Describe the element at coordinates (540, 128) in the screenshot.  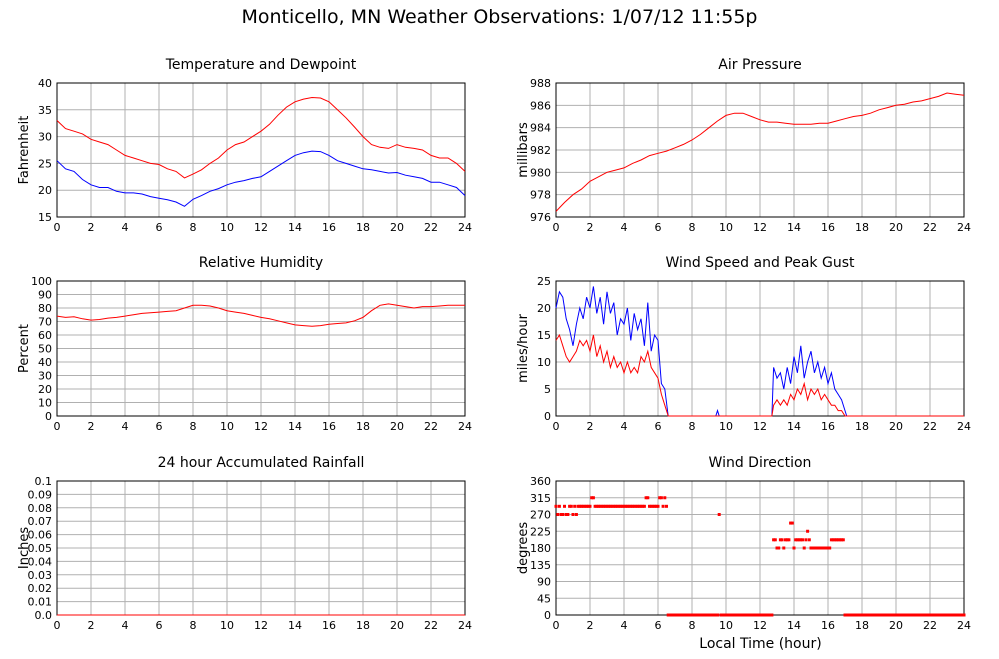
I see `y-tick-label: 984` at that location.